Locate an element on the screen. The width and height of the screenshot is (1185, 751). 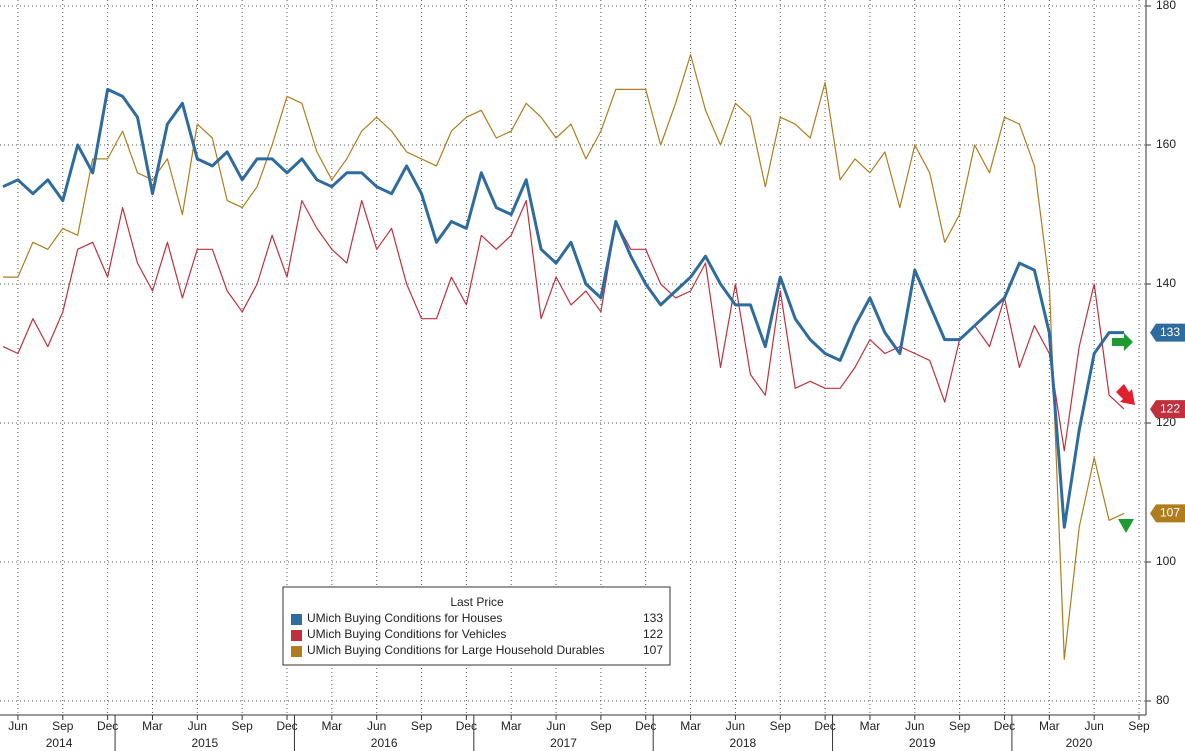
year-label: 2016 is located at coordinates (384, 743).